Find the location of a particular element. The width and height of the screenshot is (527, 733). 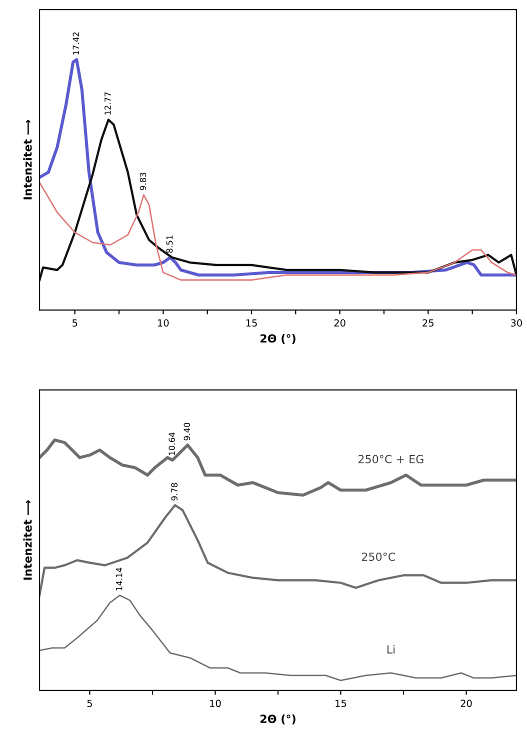

annotation: 9.40 is located at coordinates (187, 431).